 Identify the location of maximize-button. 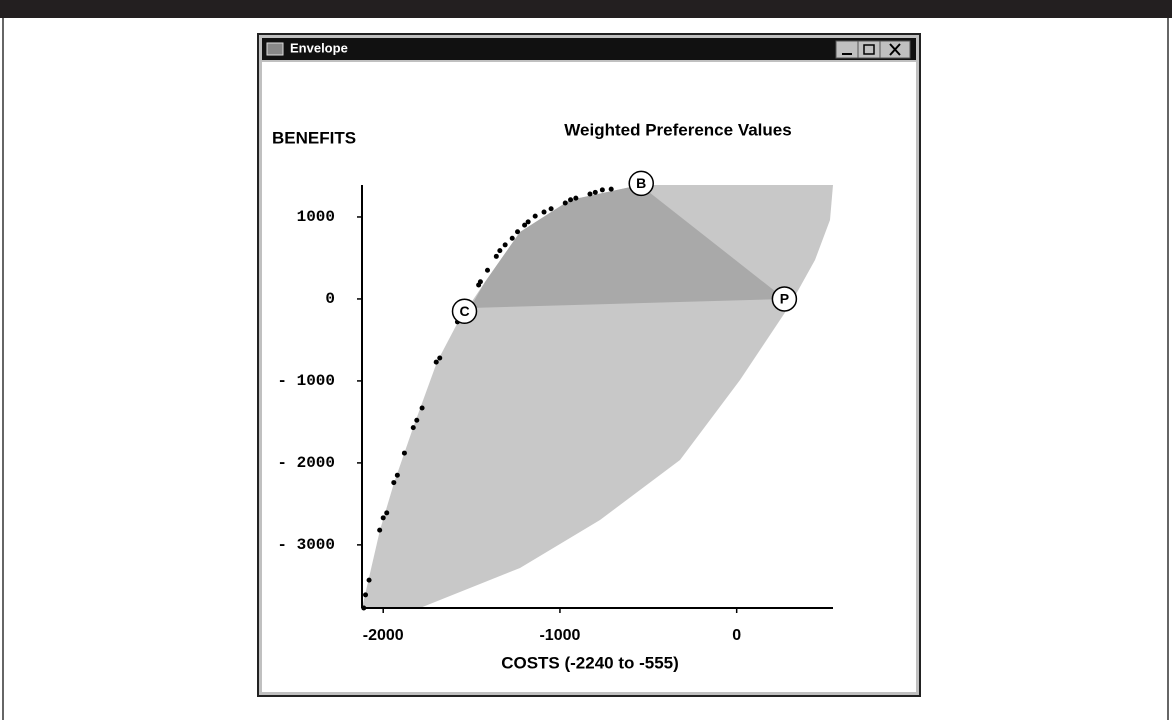
(869, 49).